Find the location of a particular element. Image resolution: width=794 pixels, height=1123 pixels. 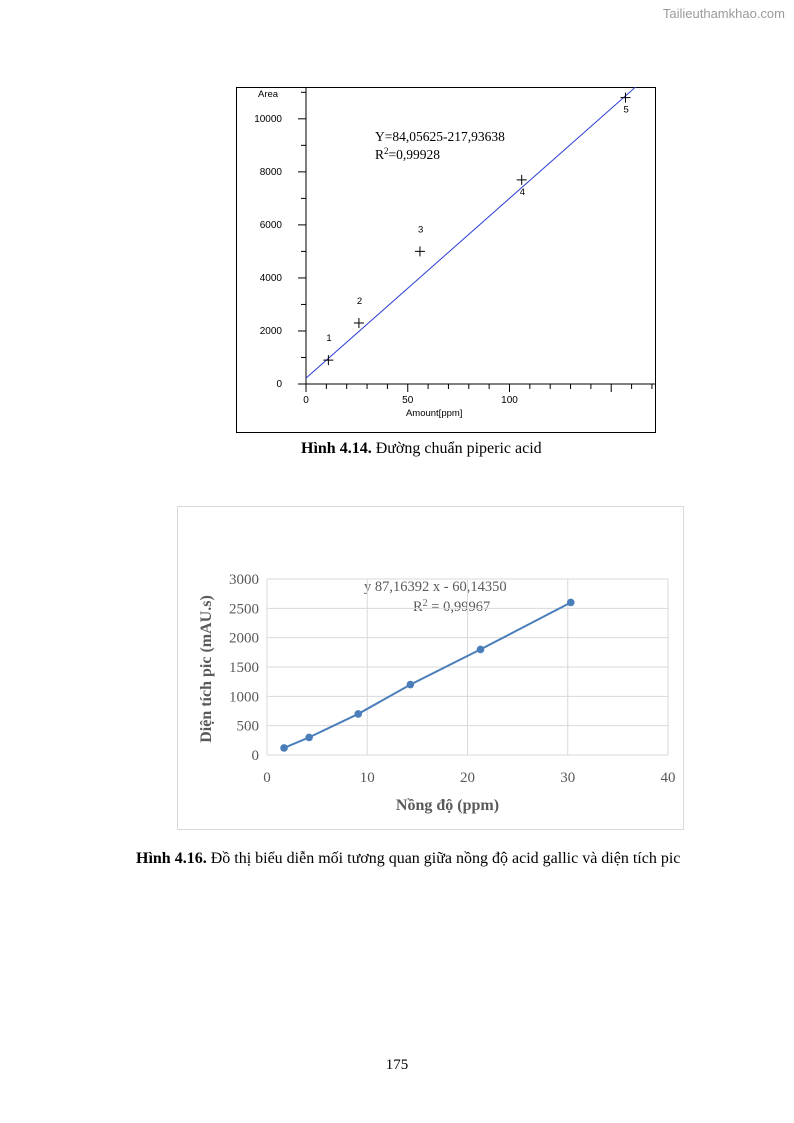

trendline is located at coordinates (471, 233).